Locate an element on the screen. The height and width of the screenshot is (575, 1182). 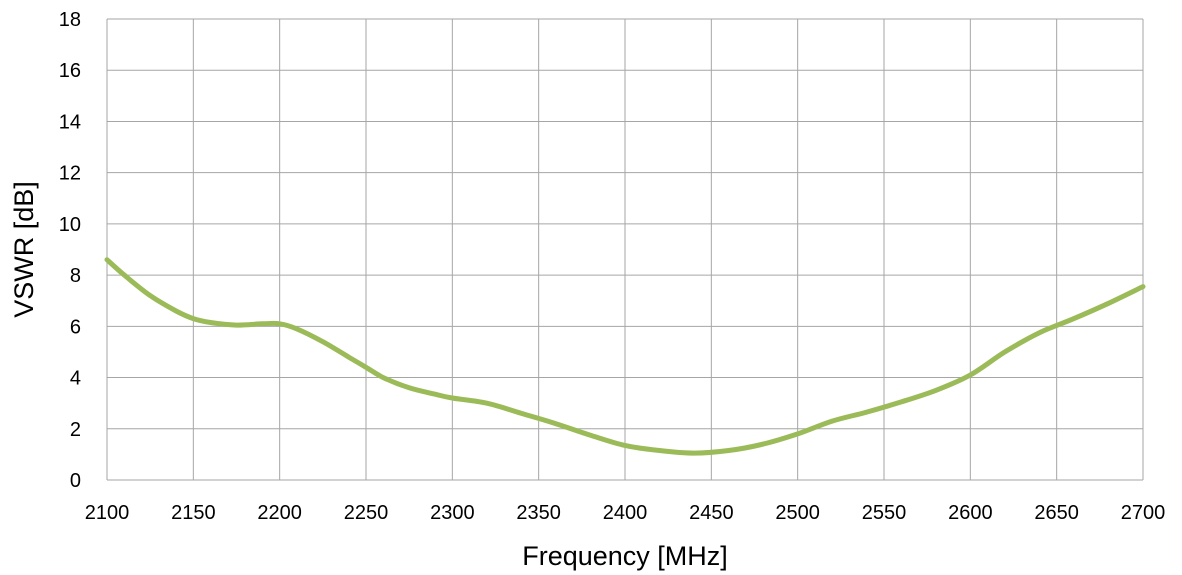
x-tick-label: 2350 is located at coordinates (538, 513).